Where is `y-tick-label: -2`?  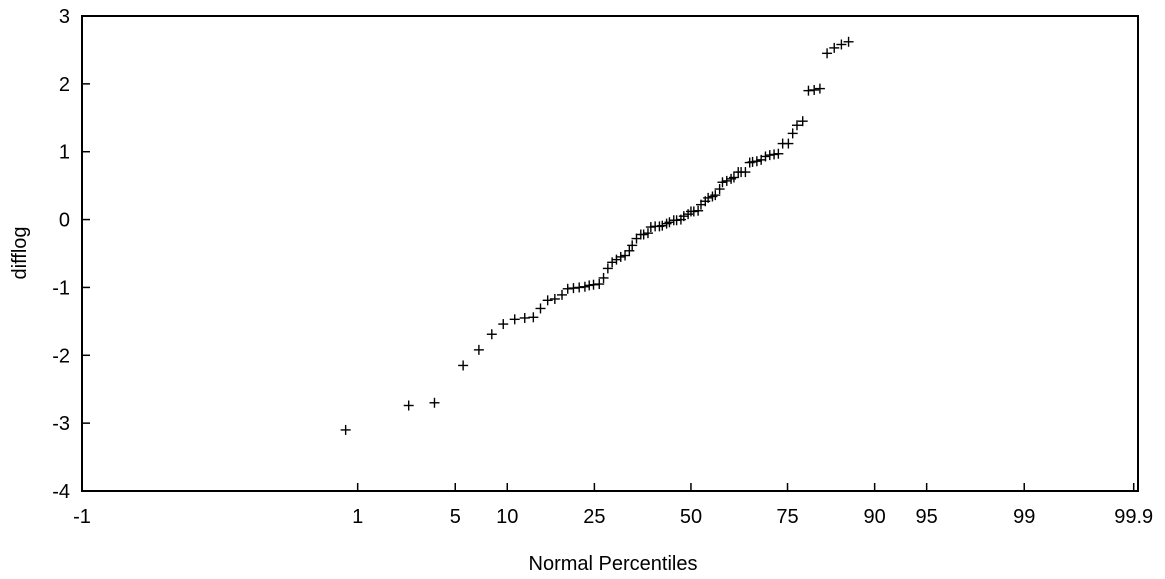 y-tick-label: -2 is located at coordinates (61, 356).